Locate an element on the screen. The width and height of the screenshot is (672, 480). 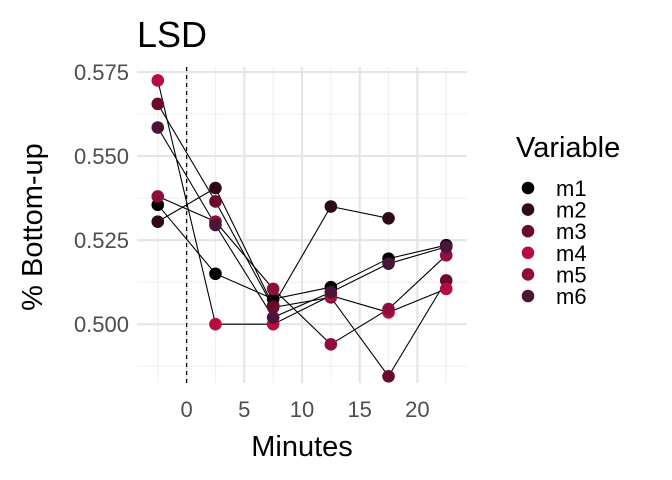
legend-key-m1 is located at coordinates (528, 188).